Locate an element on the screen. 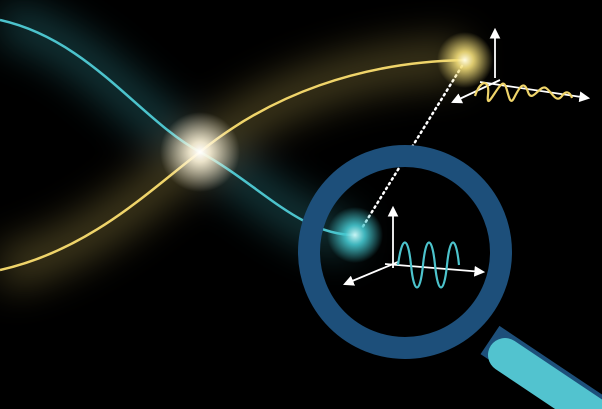  center-glow is located at coordinates (200, 152).